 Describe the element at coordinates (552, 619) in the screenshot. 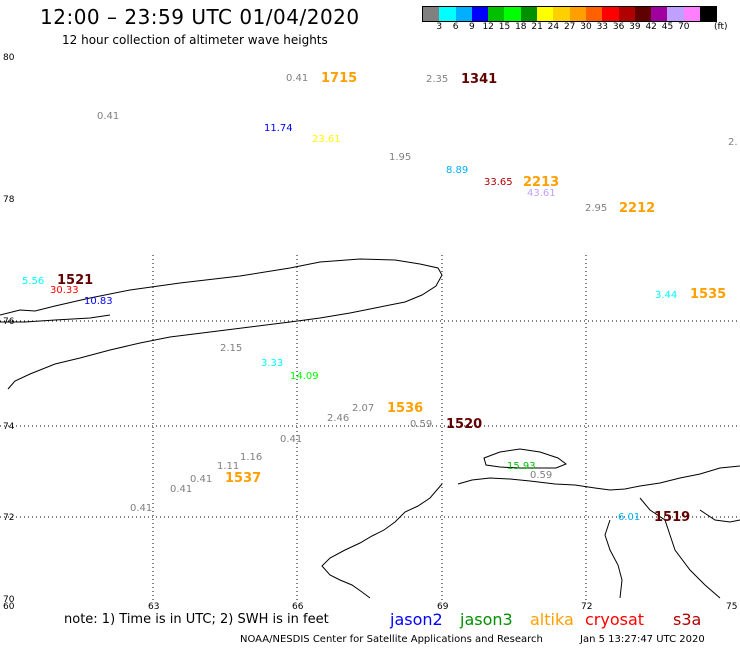

I see `legend-altika: altika` at that location.